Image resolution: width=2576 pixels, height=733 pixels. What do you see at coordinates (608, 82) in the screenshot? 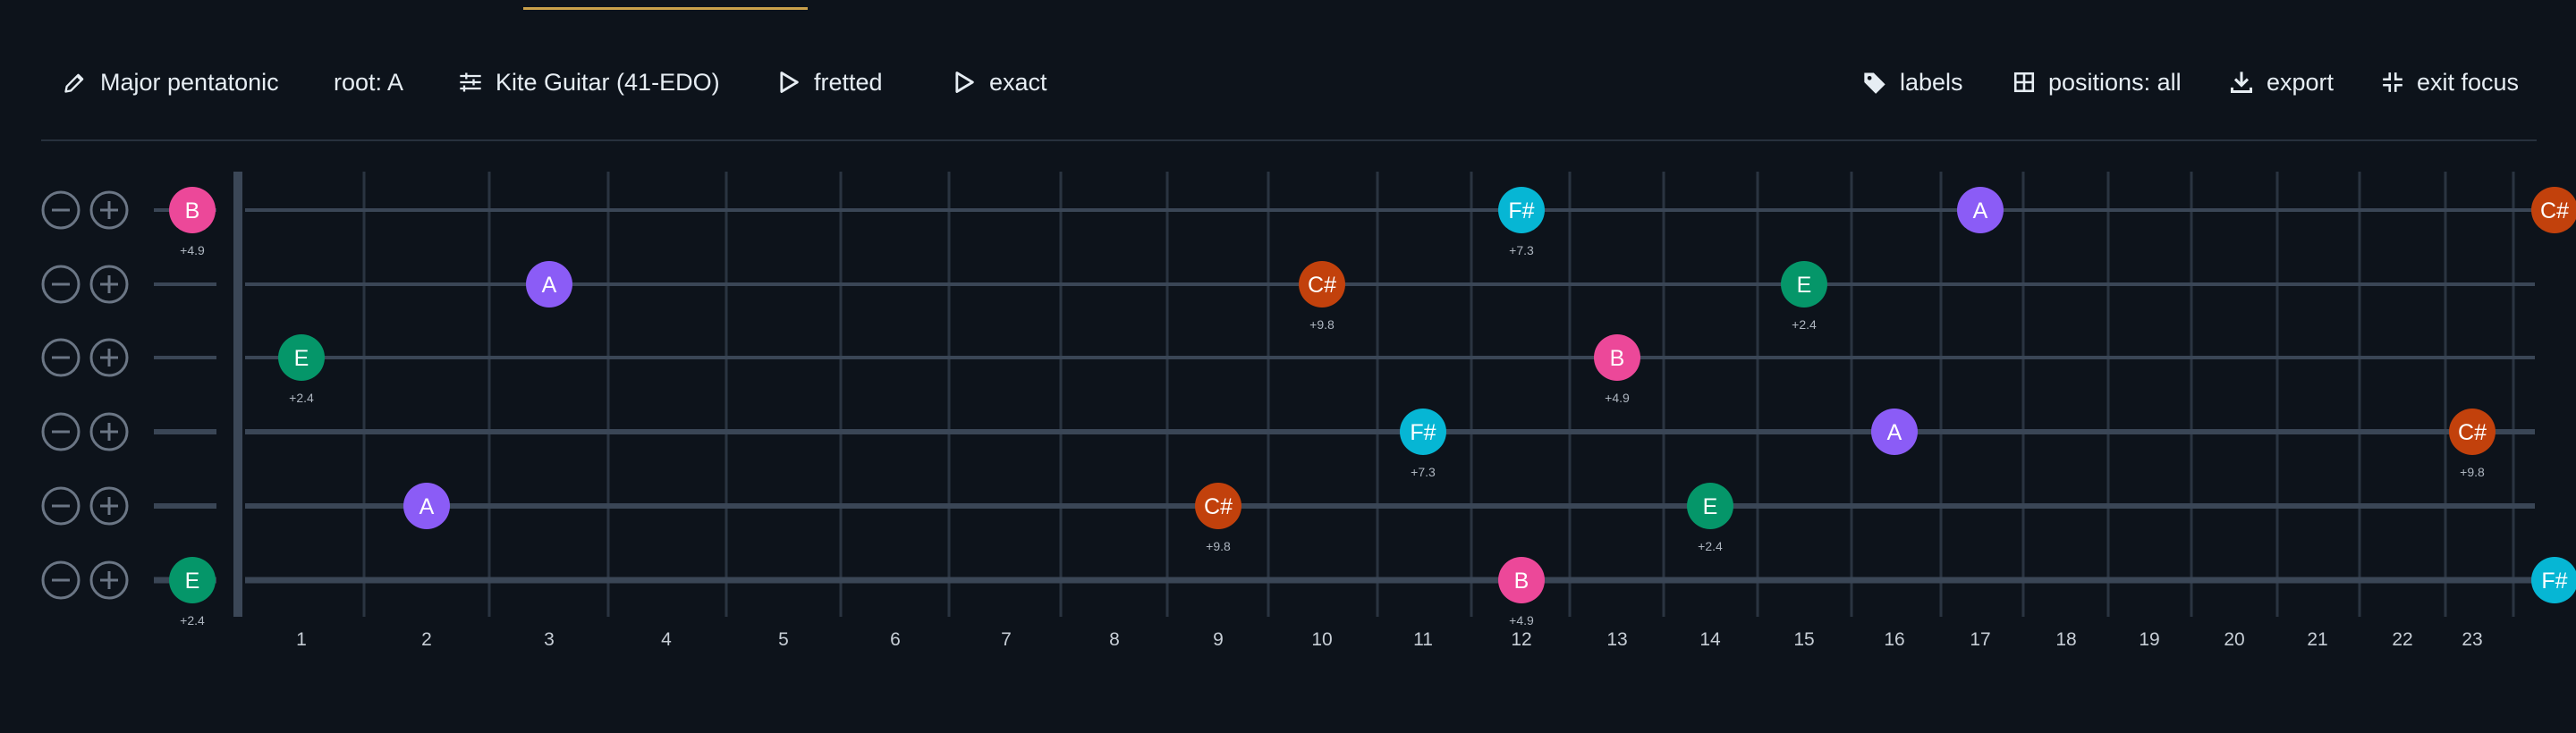
I see `tuning-label: Kite Guitar (41-EDO)` at bounding box center [608, 82].